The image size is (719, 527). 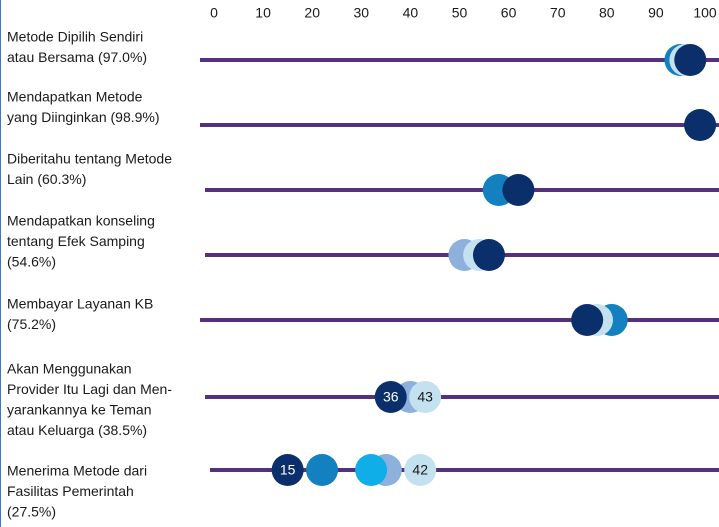 What do you see at coordinates (607, 13) in the screenshot?
I see `x-tick-label: 80` at bounding box center [607, 13].